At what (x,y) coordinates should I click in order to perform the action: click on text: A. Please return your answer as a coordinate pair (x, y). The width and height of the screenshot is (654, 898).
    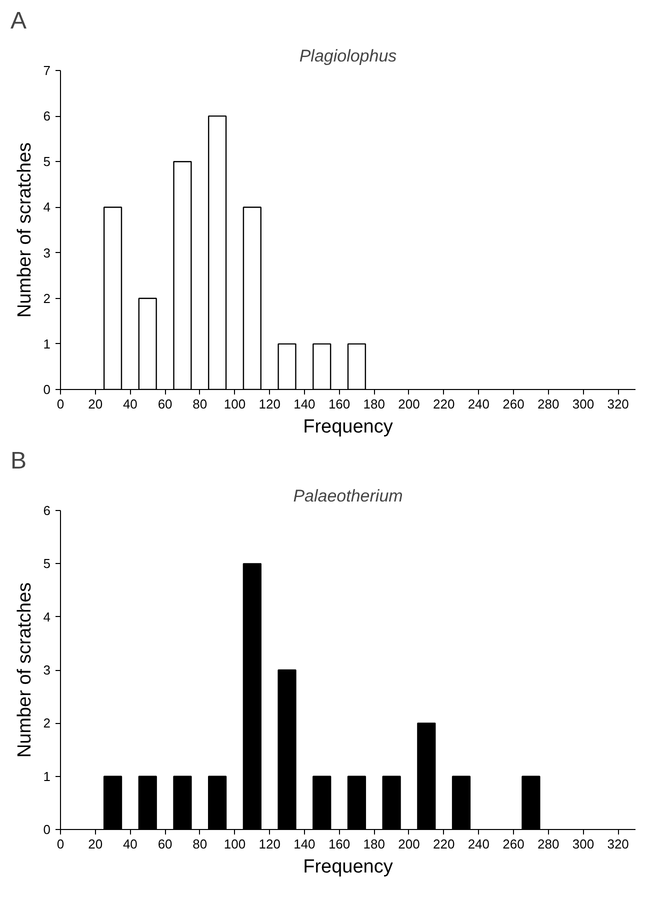
    Looking at the image, I should click on (18, 21).